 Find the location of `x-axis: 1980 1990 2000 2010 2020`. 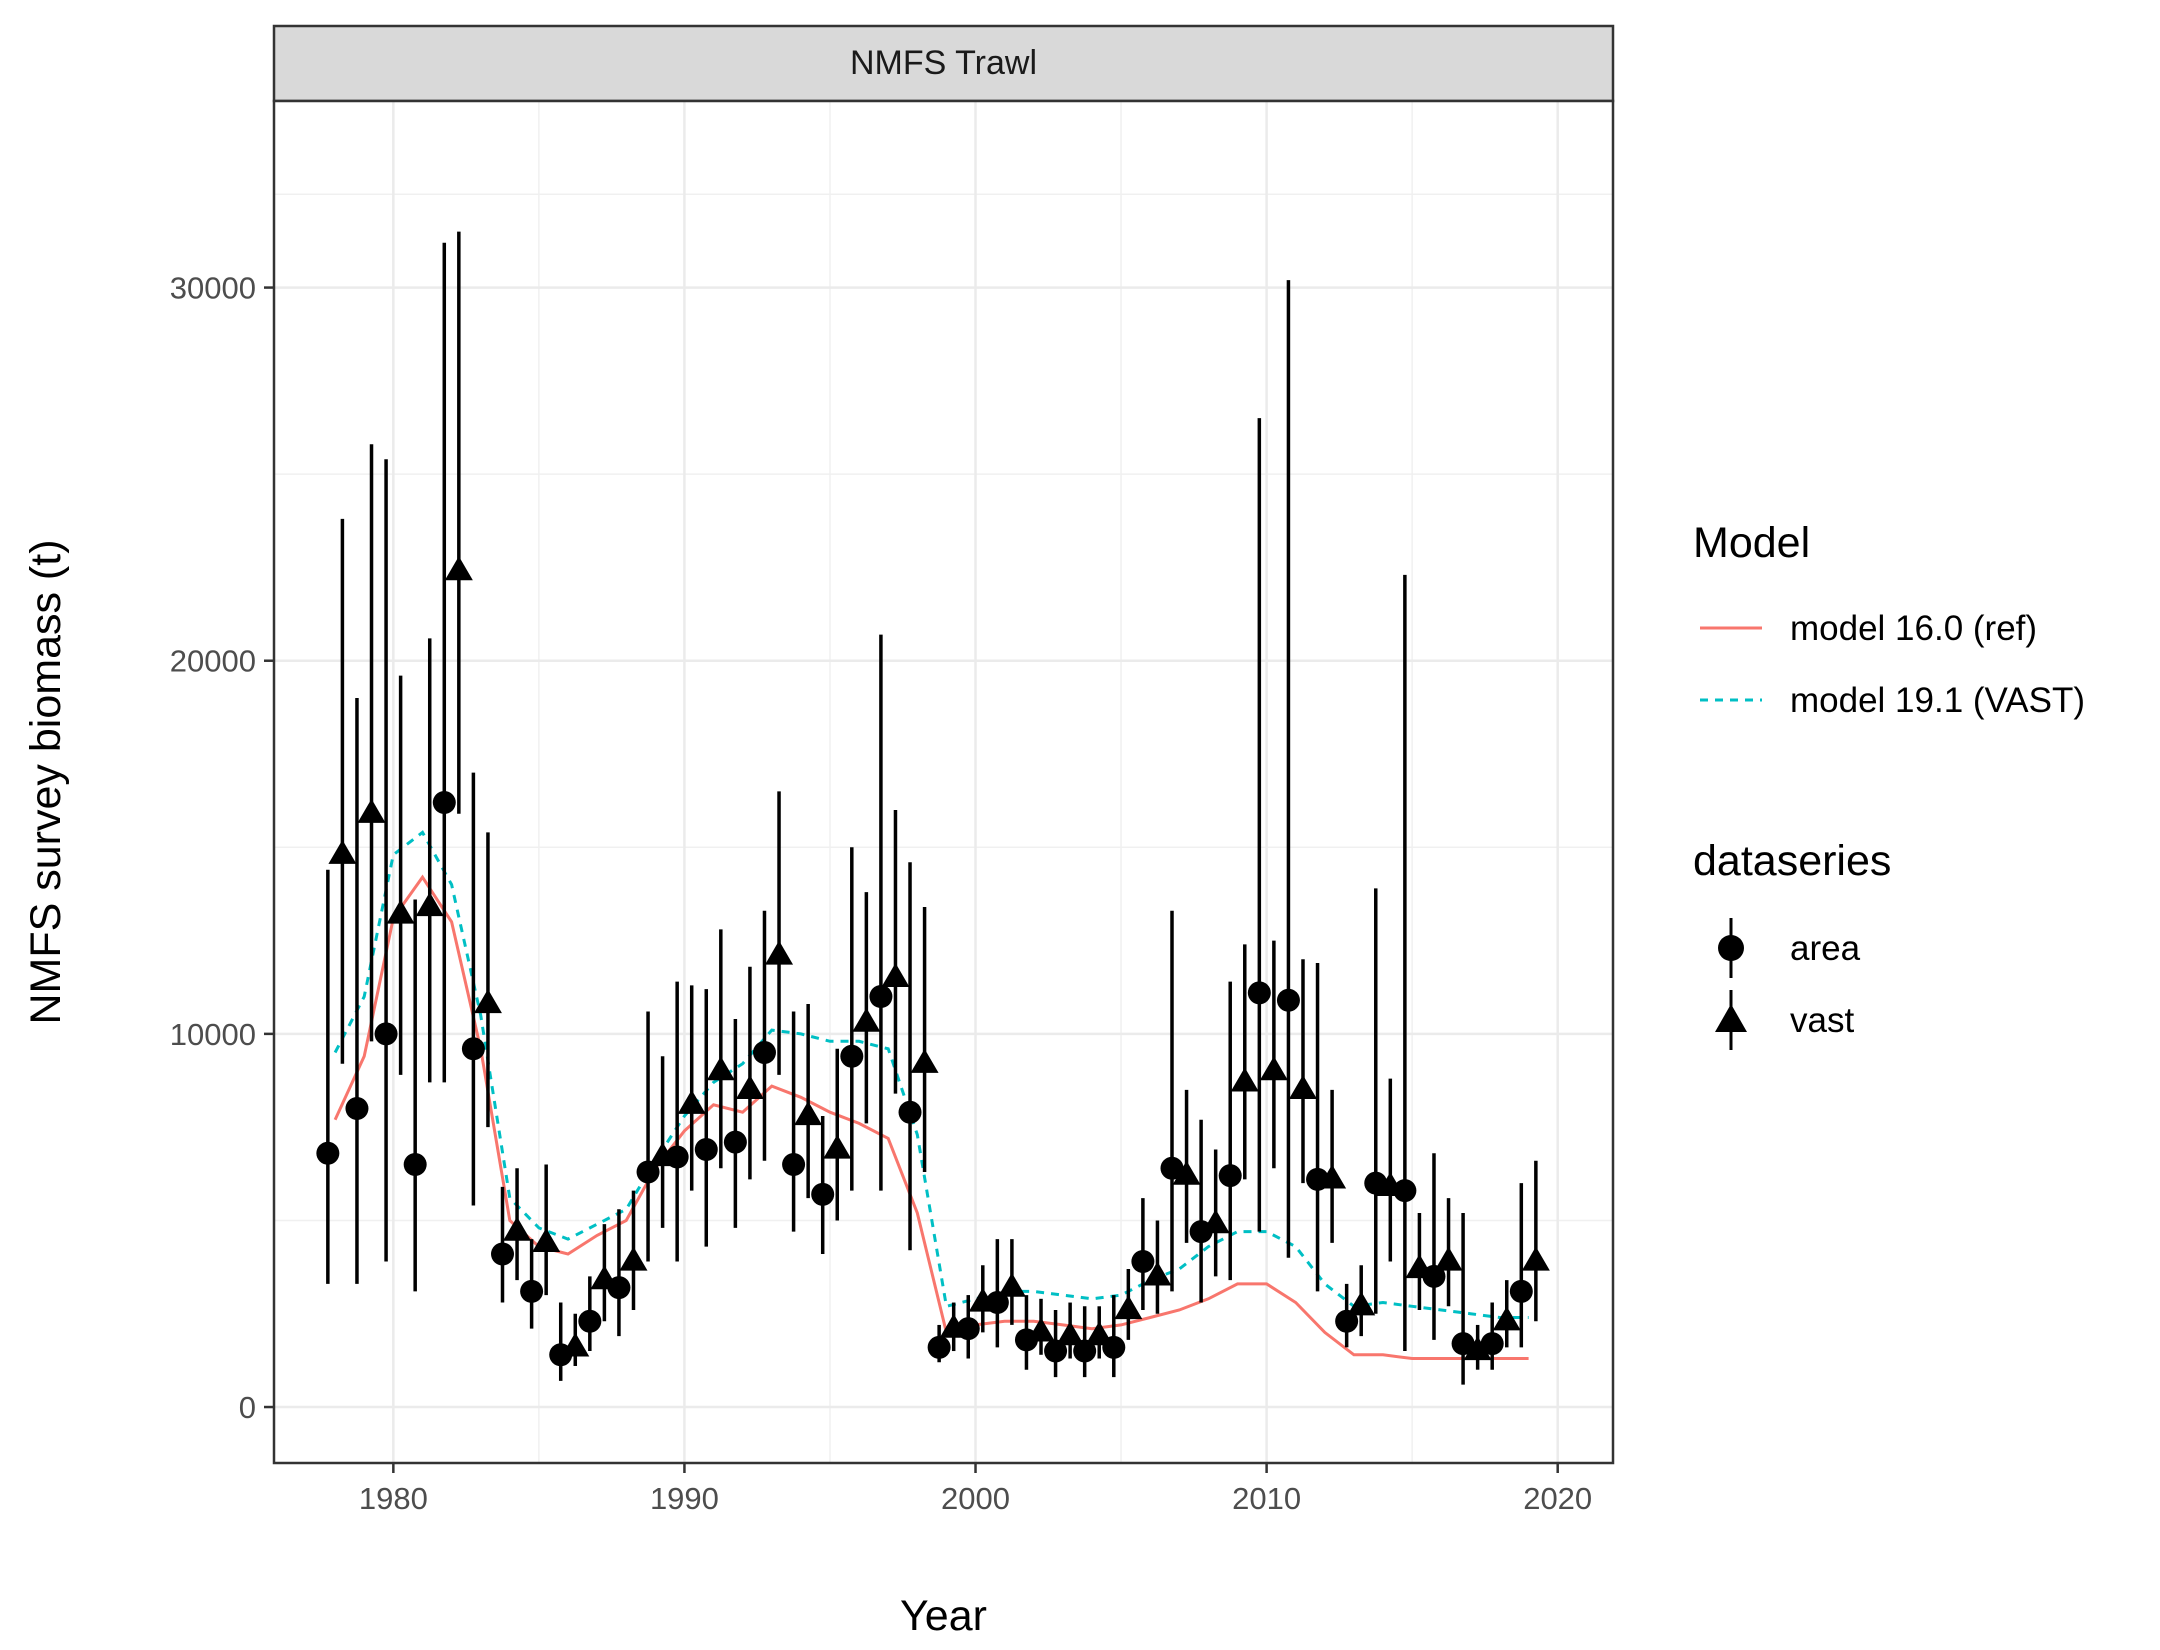

x-axis: 1980 1990 2000 2010 2020 is located at coordinates (975, 1489).